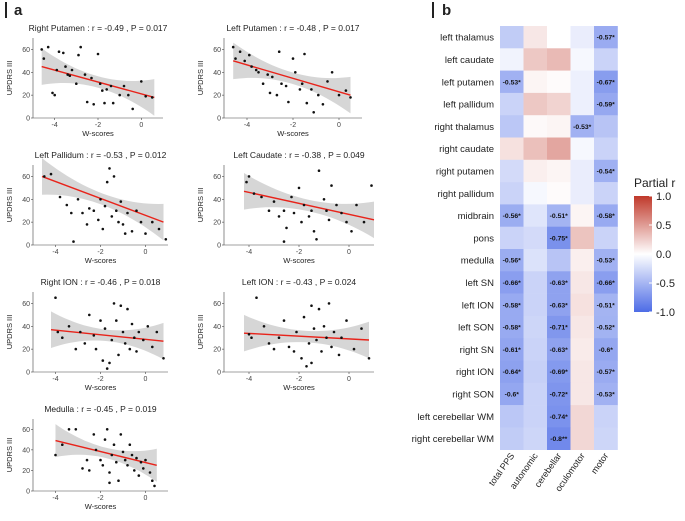  Describe the element at coordinates (100, 409) in the screenshot. I see `panel-title: Medulla : r = -0.45 , P = 0.019` at that location.